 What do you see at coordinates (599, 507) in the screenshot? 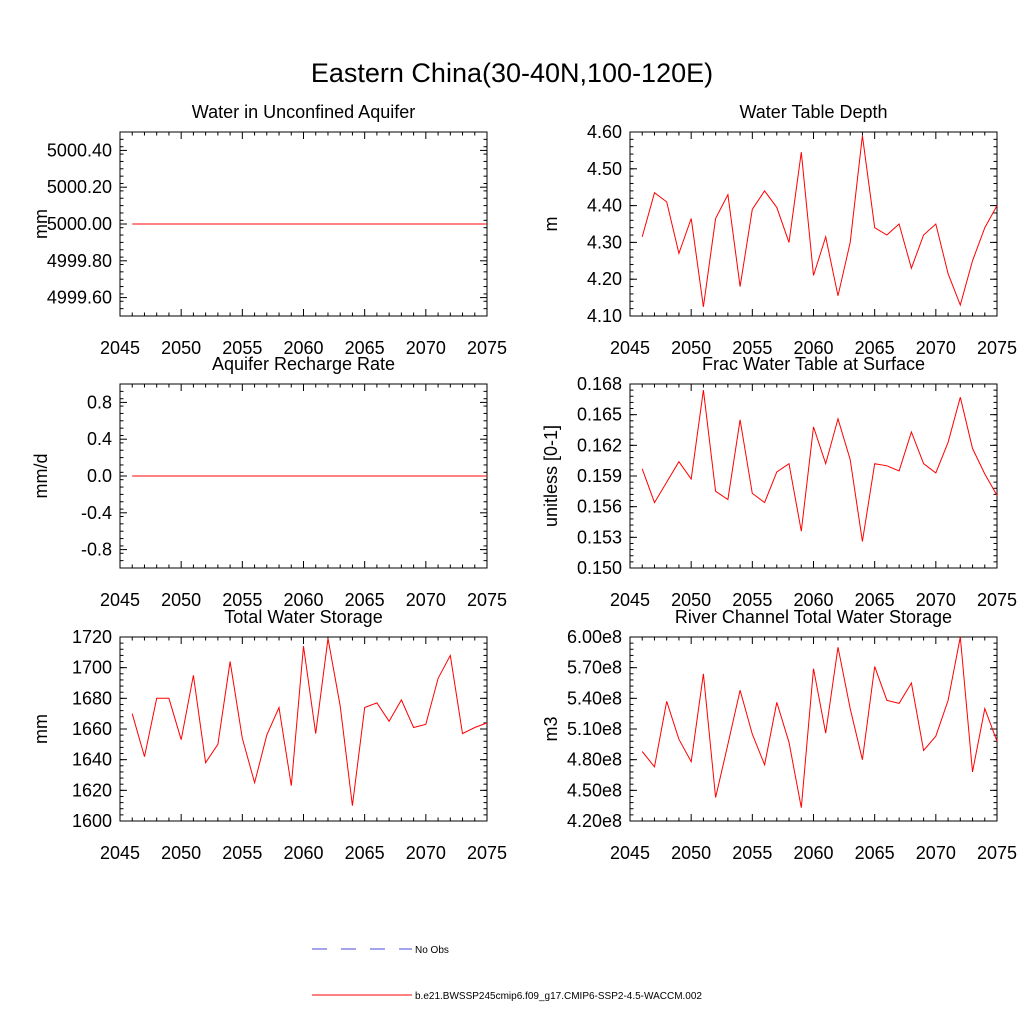
I see `y-tick-label: 0.156` at bounding box center [599, 507].